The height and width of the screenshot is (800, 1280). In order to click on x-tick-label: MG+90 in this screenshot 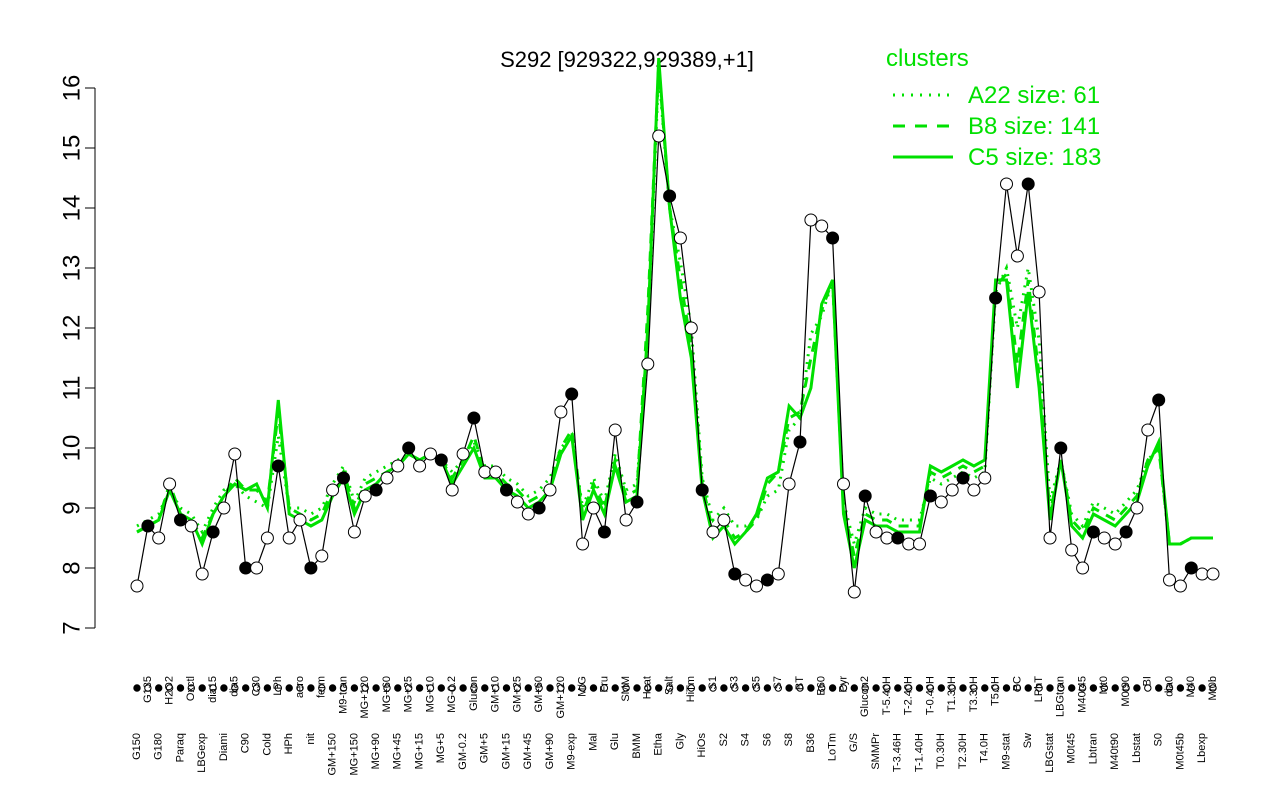, I will do `click(376, 751)`.